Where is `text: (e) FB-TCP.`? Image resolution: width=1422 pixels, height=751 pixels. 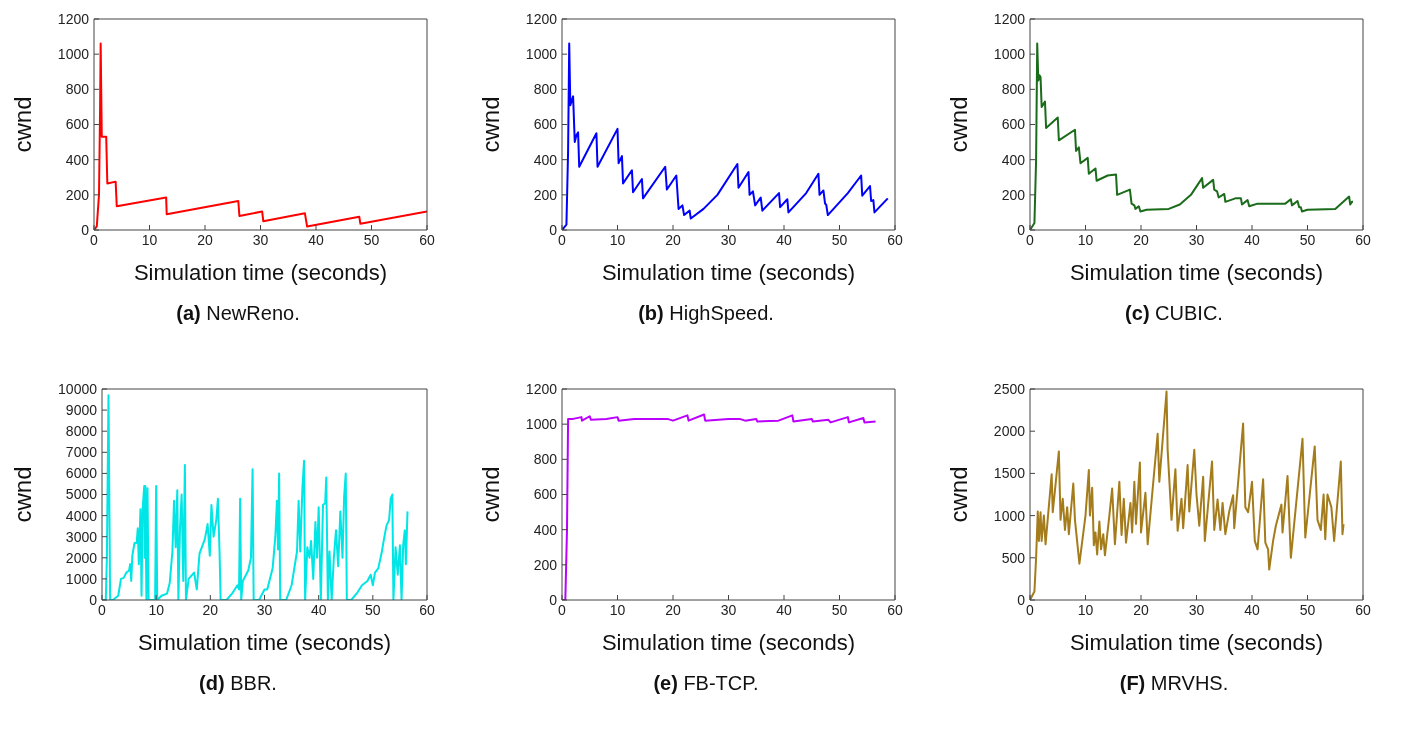 text: (e) FB-TCP. is located at coordinates (706, 683).